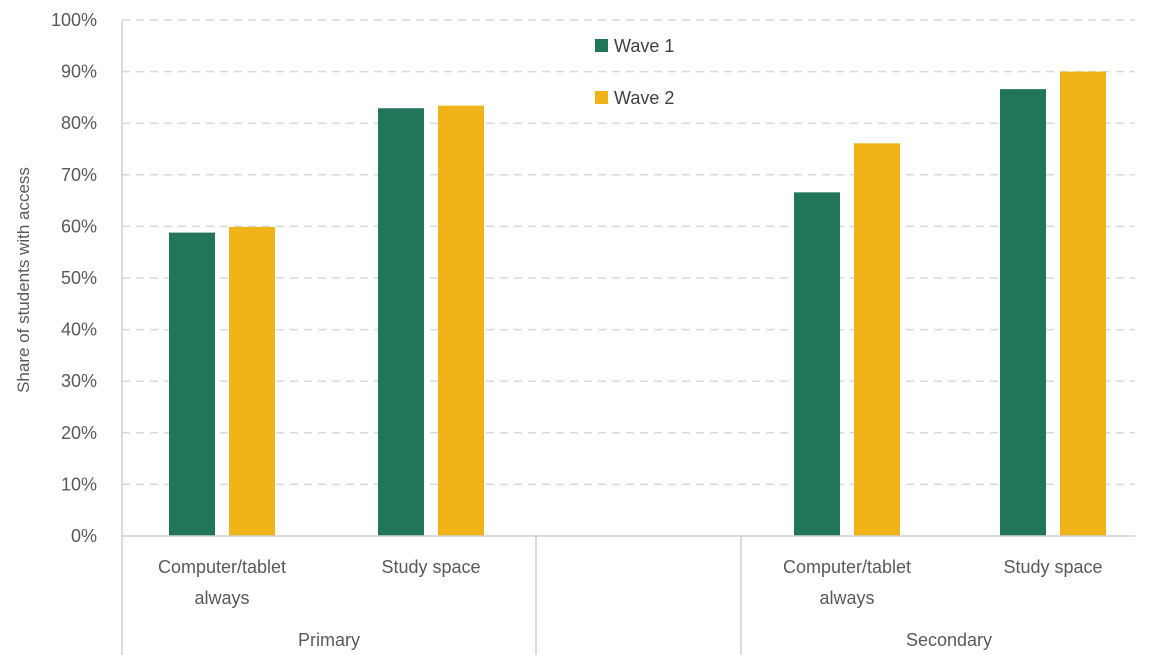 This screenshot has width=1150, height=655. I want to click on y-tick-label: 90%, so click(79, 72).